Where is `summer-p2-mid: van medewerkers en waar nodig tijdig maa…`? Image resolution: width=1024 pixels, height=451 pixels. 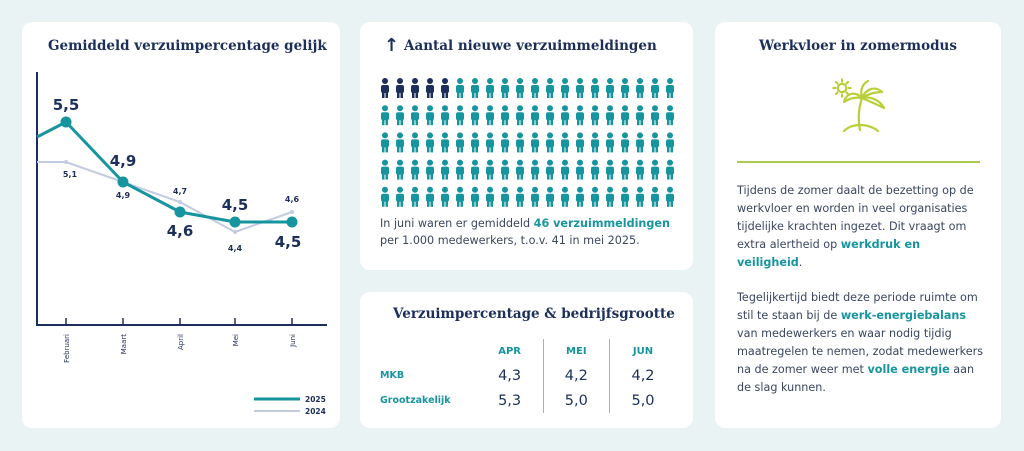 summer-p2-mid: van medewerkers en waar nodig tijdig maa… is located at coordinates (860, 351).